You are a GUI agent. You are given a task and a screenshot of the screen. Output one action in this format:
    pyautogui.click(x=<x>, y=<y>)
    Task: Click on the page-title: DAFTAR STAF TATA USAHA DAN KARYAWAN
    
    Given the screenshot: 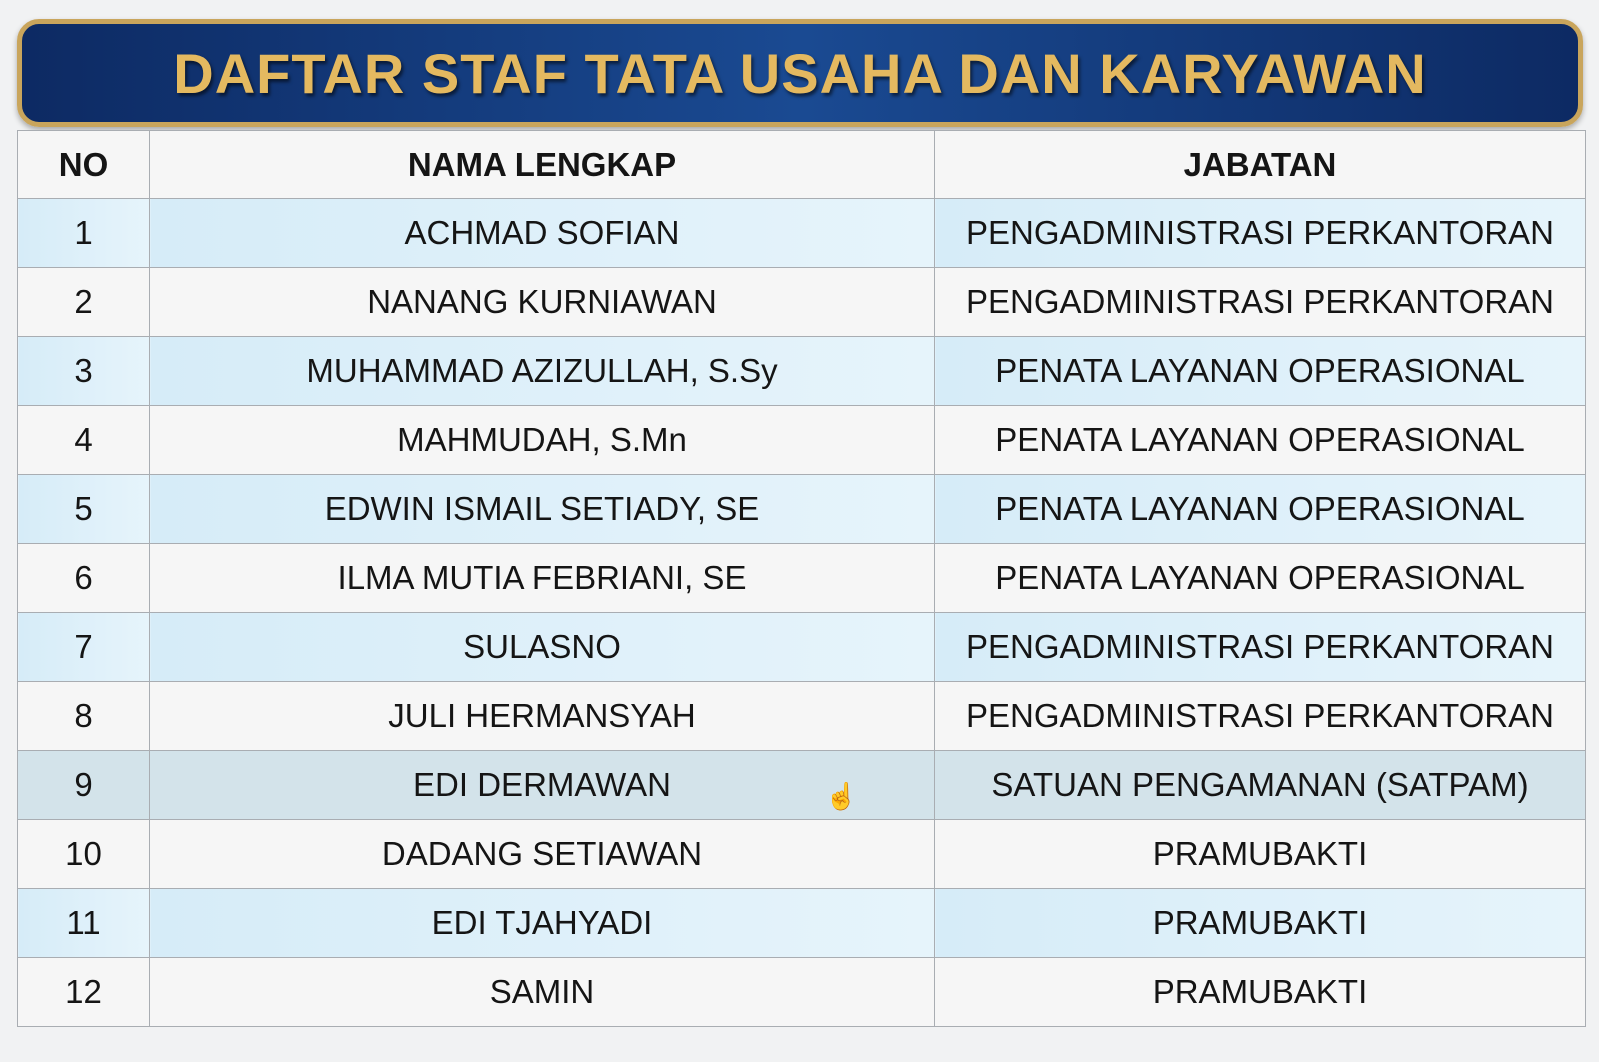 What is the action you would take?
    pyautogui.click(x=800, y=73)
    